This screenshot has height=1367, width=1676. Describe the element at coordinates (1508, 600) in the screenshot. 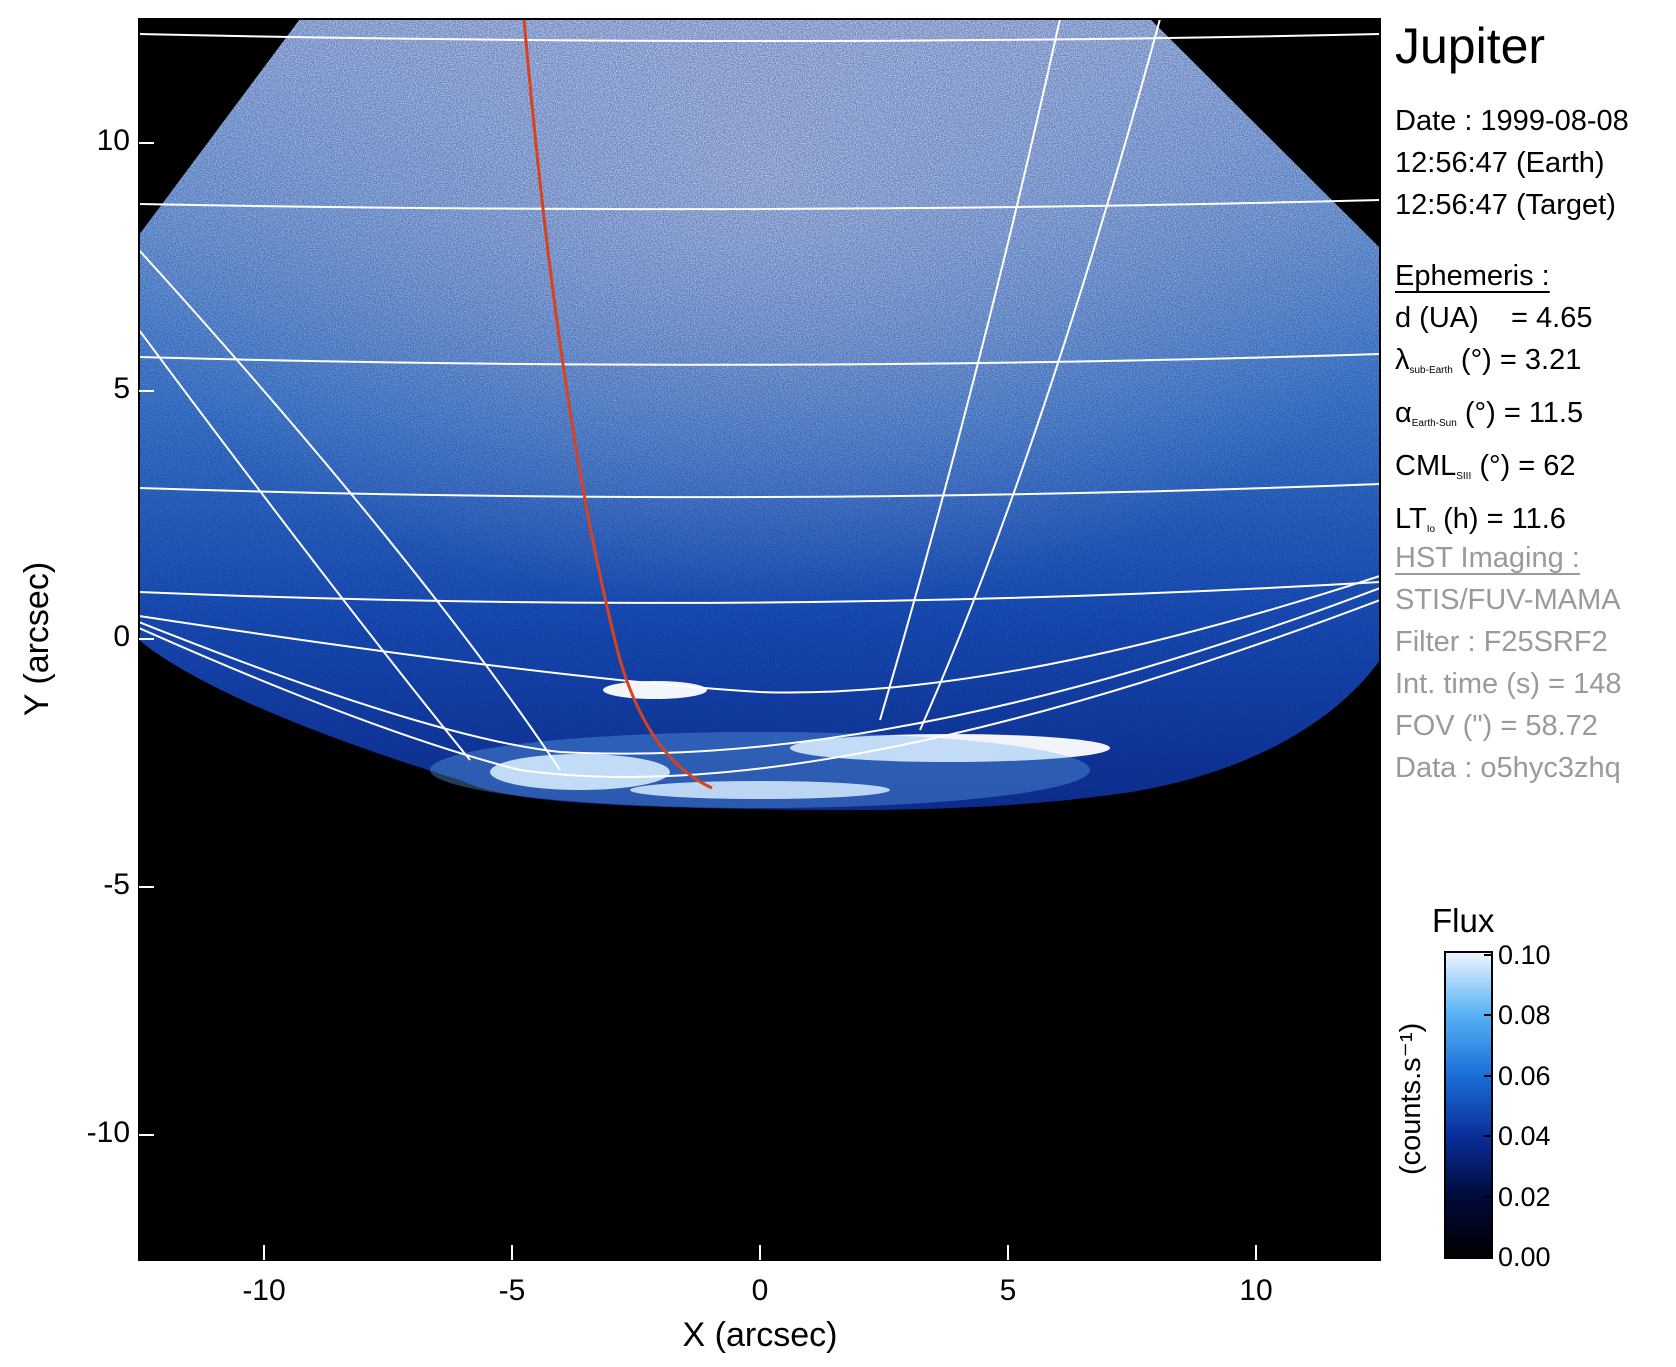

I see `hst-instrument: STIS/FUV-MAMA` at that location.